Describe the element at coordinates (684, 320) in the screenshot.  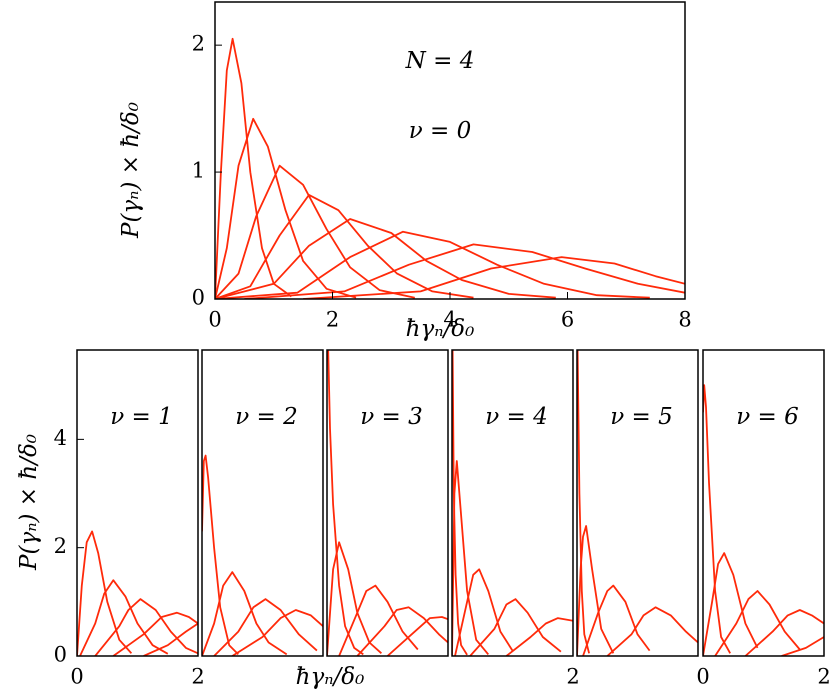
I see `x-tick-label: 8` at that location.